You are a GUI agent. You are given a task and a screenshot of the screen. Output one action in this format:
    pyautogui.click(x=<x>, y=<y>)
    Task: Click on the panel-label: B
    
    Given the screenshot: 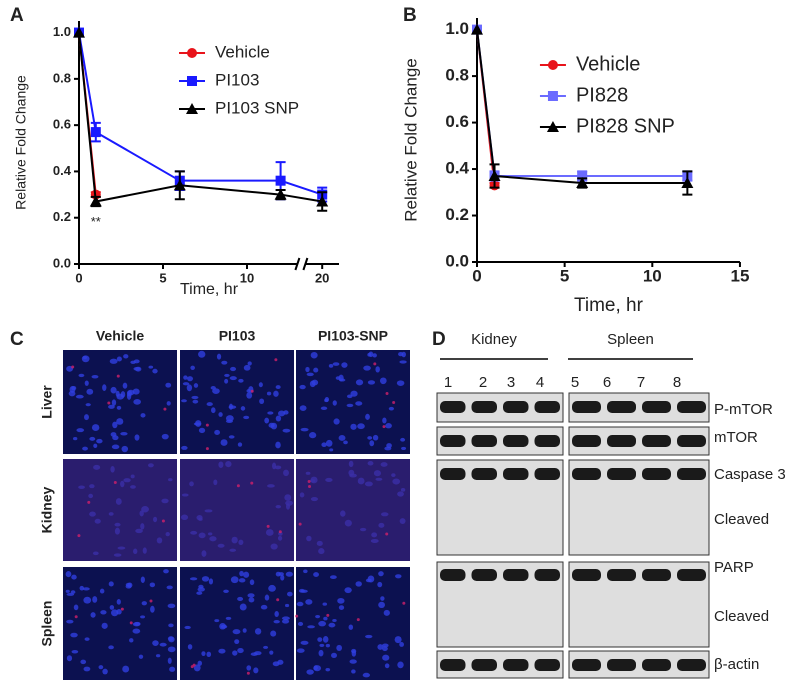 What is the action you would take?
    pyautogui.click(x=410, y=15)
    